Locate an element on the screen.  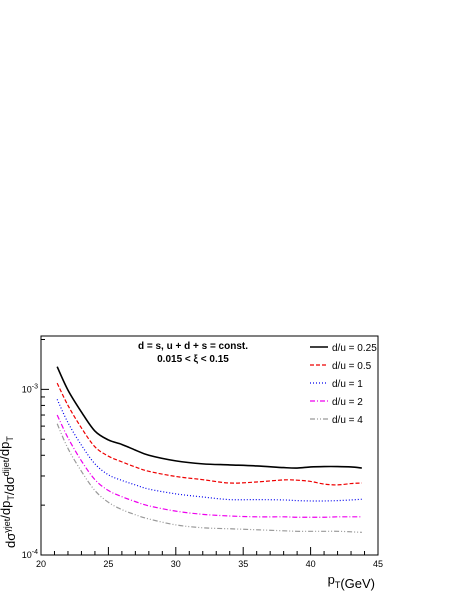
x-tick-label: 40 is located at coordinates (311, 564).